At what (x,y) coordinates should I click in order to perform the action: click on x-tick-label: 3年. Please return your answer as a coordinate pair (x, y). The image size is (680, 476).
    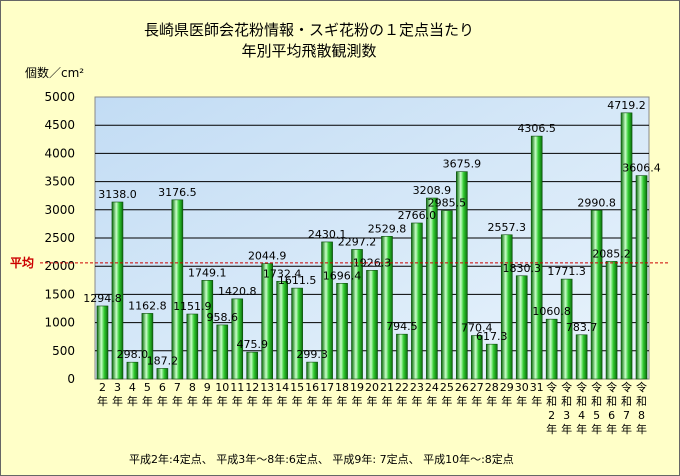
    Looking at the image, I should click on (117, 394).